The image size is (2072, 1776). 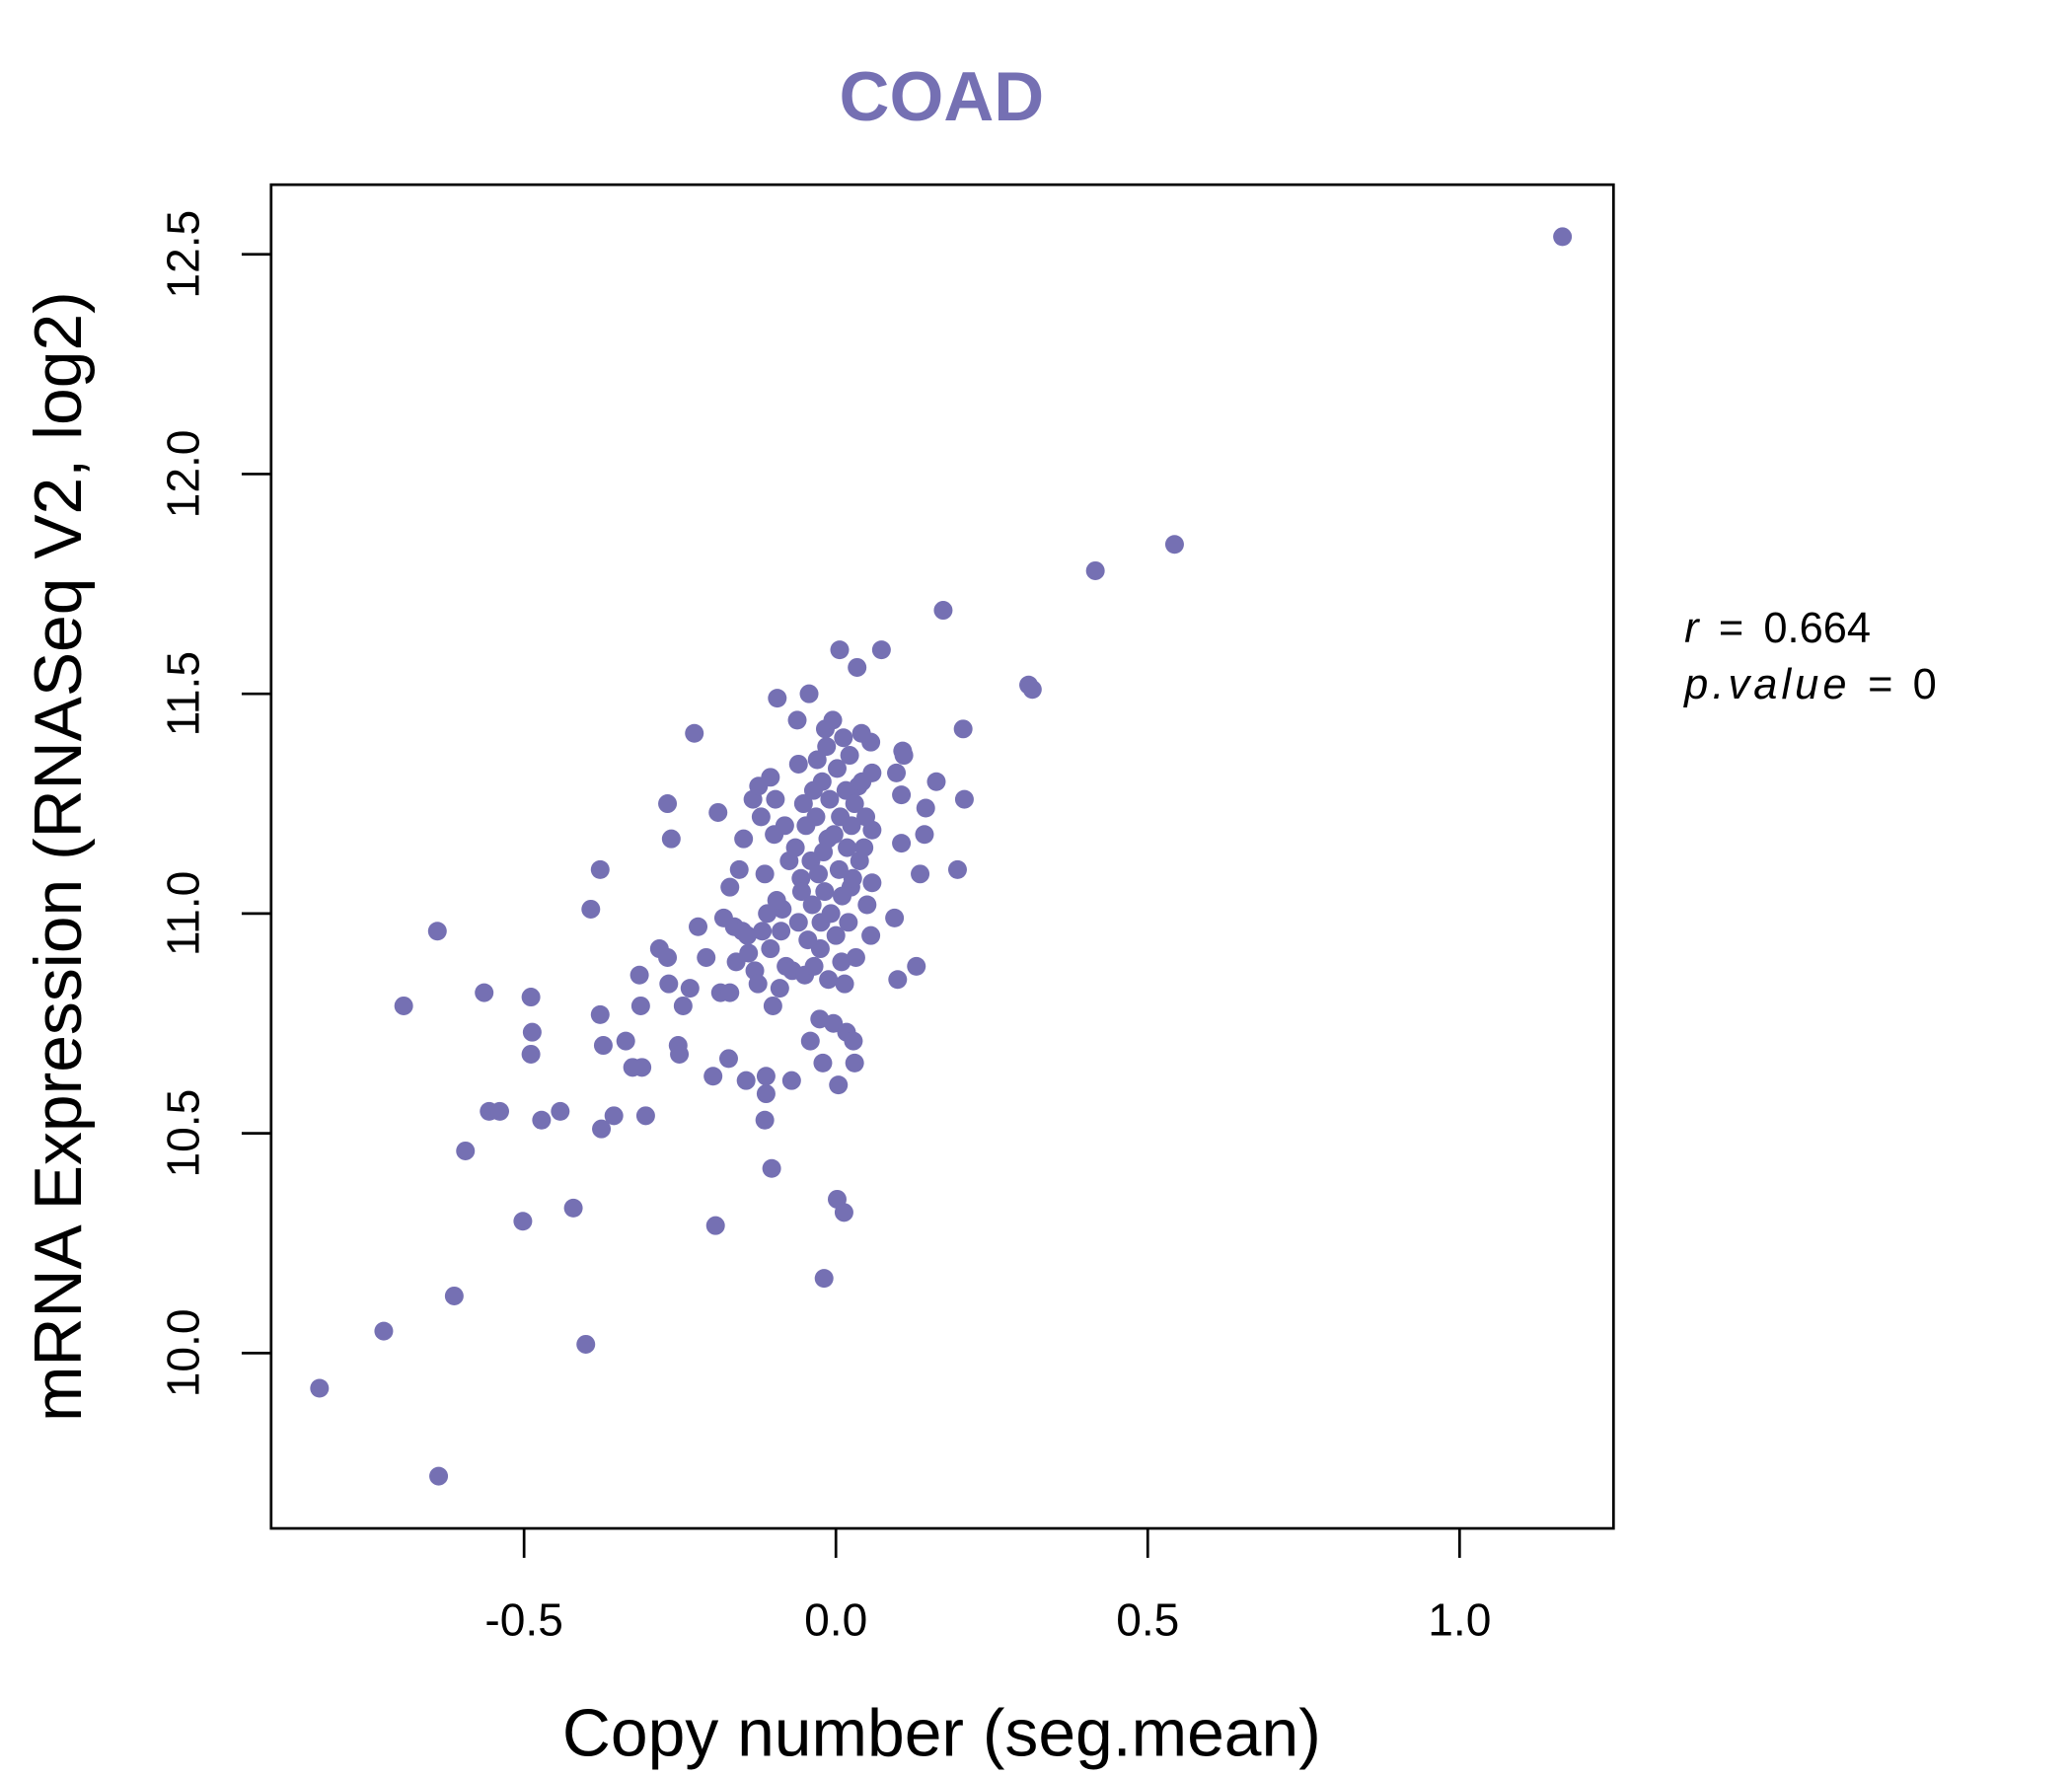 I want to click on x-axis-label: Copy number (seg.mean), so click(x=942, y=1734).